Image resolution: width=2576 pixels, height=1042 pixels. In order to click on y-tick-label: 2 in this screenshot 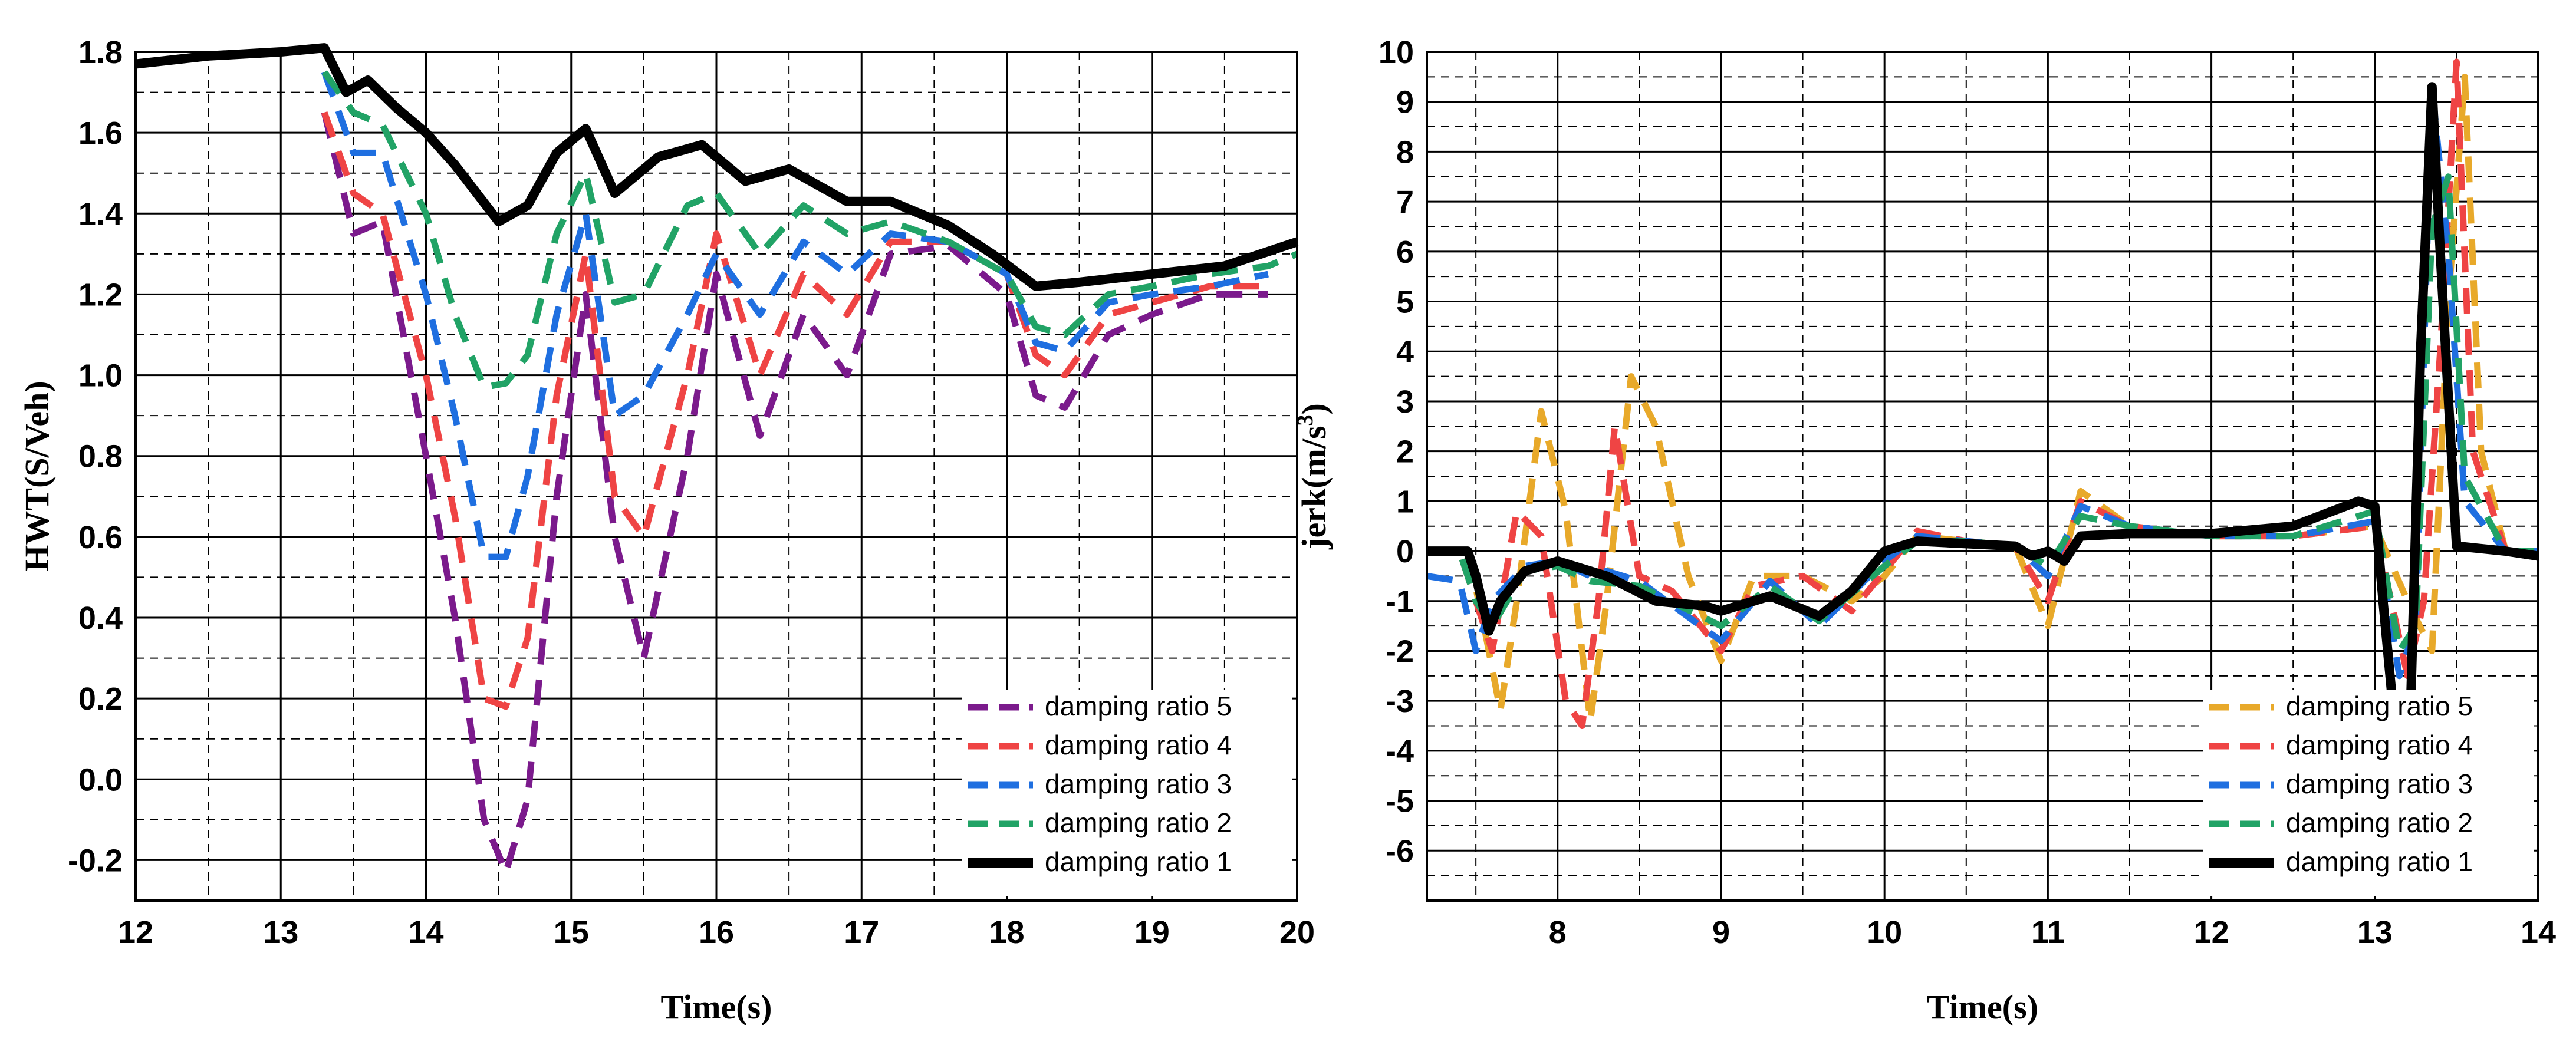, I will do `click(1405, 452)`.